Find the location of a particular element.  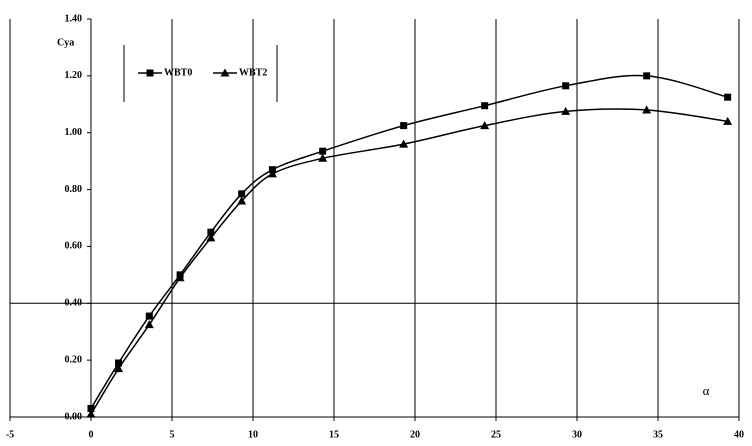

y-tick-label: 1.20 is located at coordinates (74, 75).